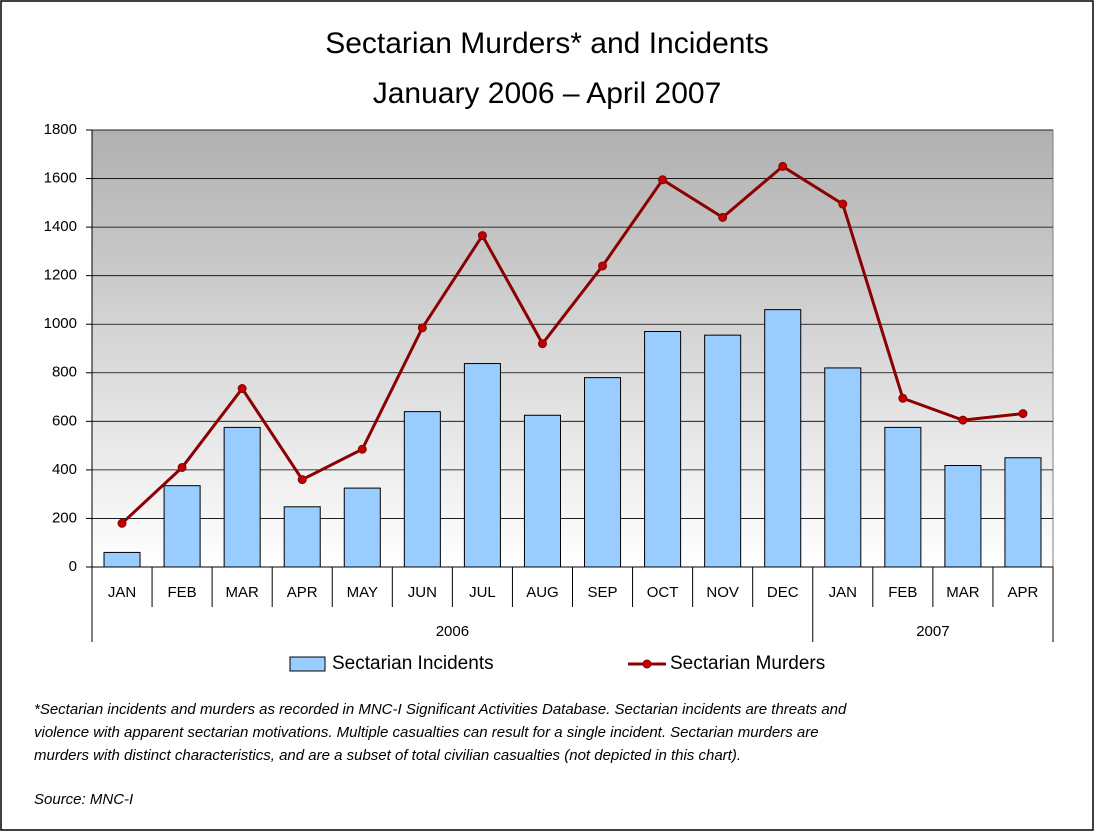 The image size is (1094, 836). Describe the element at coordinates (722, 592) in the screenshot. I see `x-tick-label: NOV` at that location.